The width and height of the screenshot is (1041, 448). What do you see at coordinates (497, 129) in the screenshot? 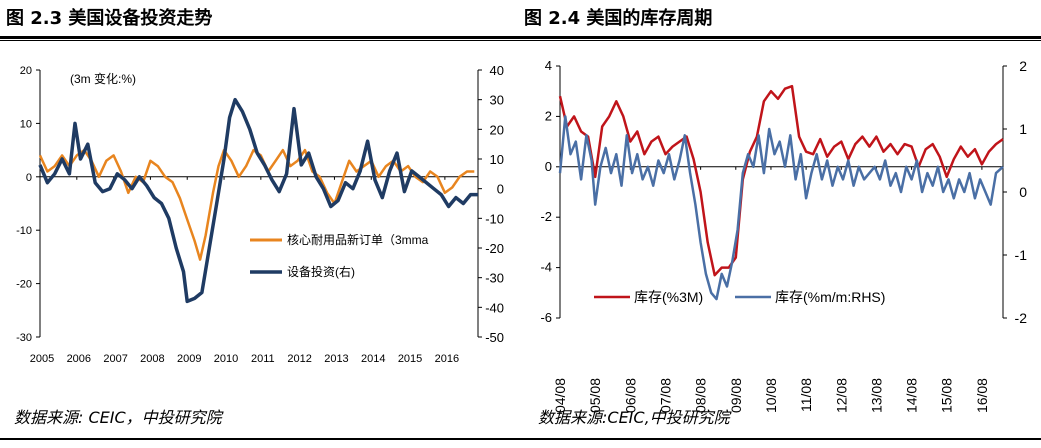
I see `chart1-right-tick-label: 20` at bounding box center [497, 129].